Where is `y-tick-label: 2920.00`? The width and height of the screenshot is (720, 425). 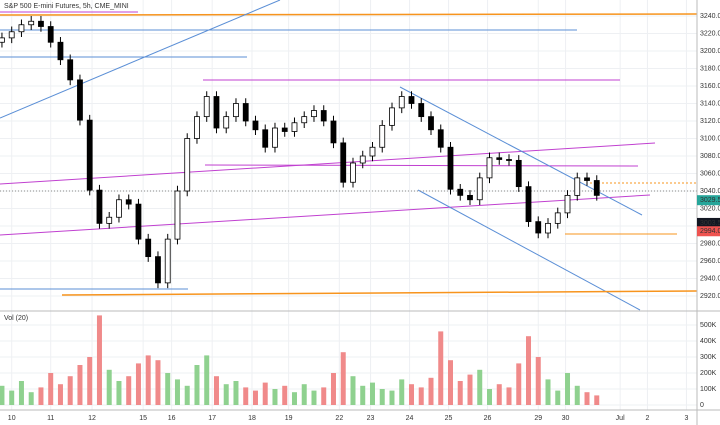 y-tick-label: 2920.00 is located at coordinates (710, 296).